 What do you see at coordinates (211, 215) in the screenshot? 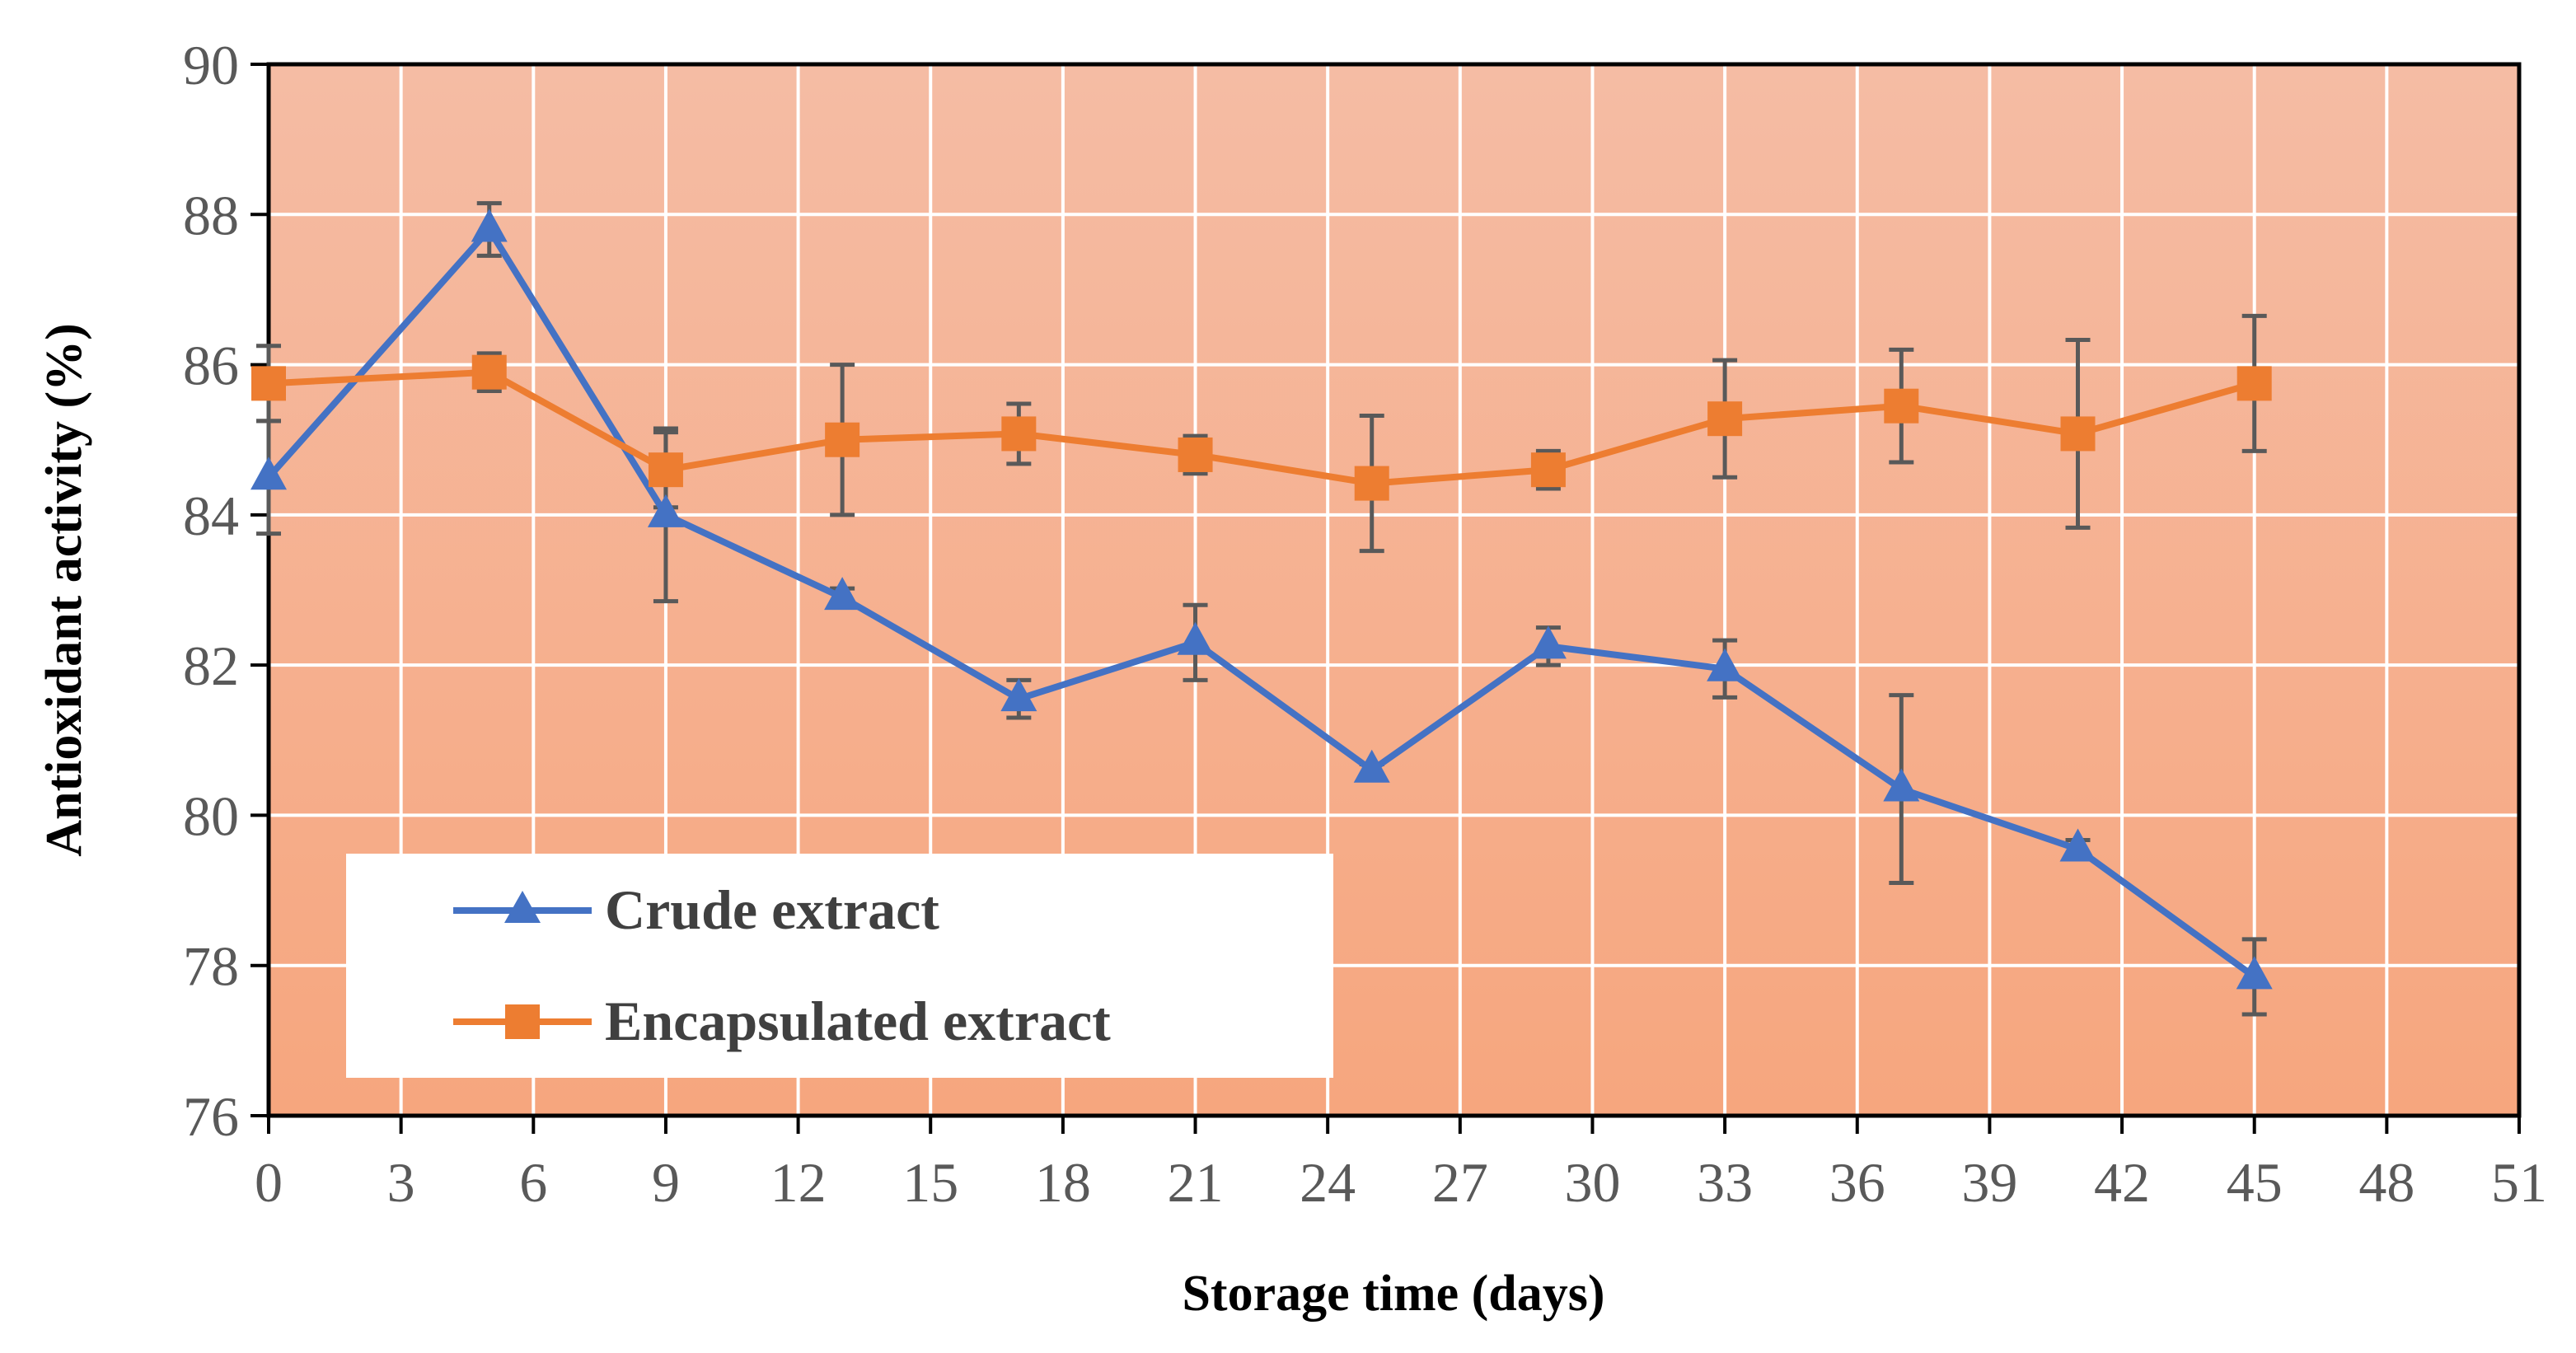
I see `y-tick-label: 88` at bounding box center [211, 215].